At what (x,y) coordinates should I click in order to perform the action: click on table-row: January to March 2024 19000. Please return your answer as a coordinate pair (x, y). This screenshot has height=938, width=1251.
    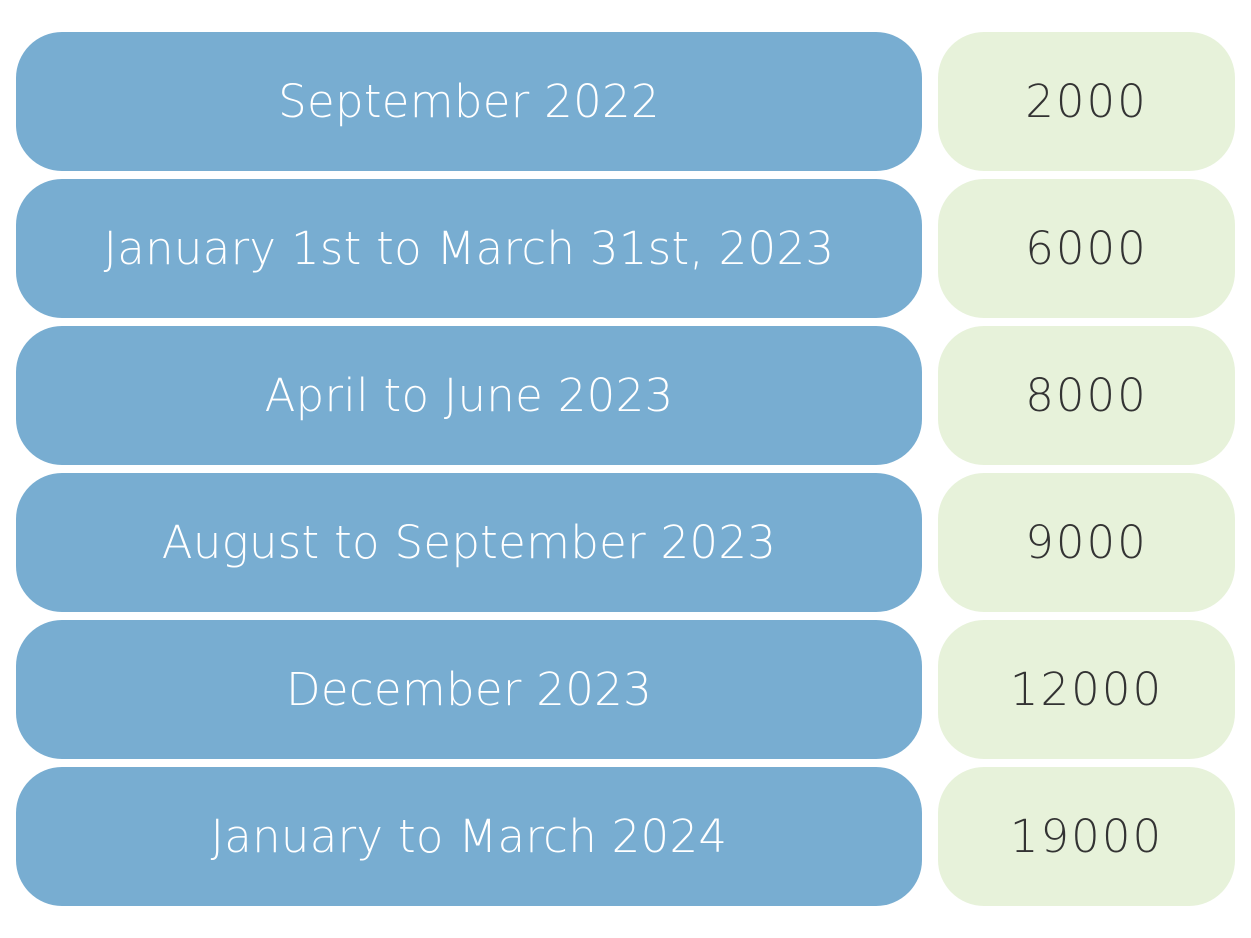
    Looking at the image, I should click on (625, 836).